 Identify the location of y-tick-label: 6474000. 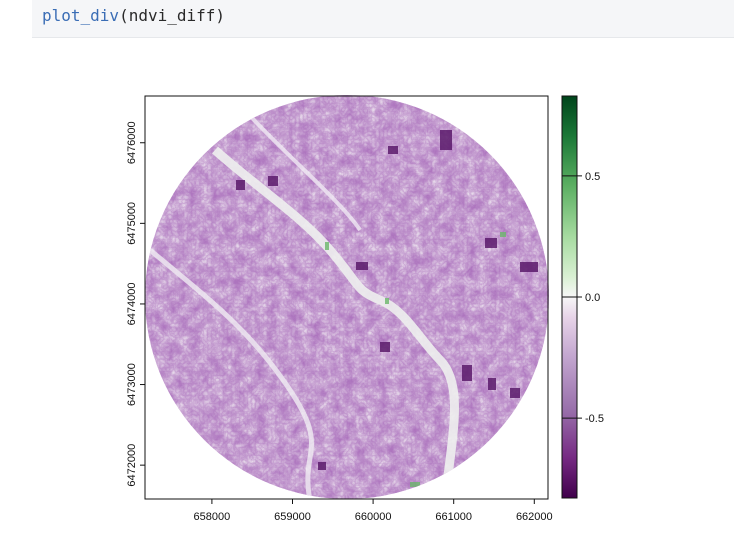
(132, 304).